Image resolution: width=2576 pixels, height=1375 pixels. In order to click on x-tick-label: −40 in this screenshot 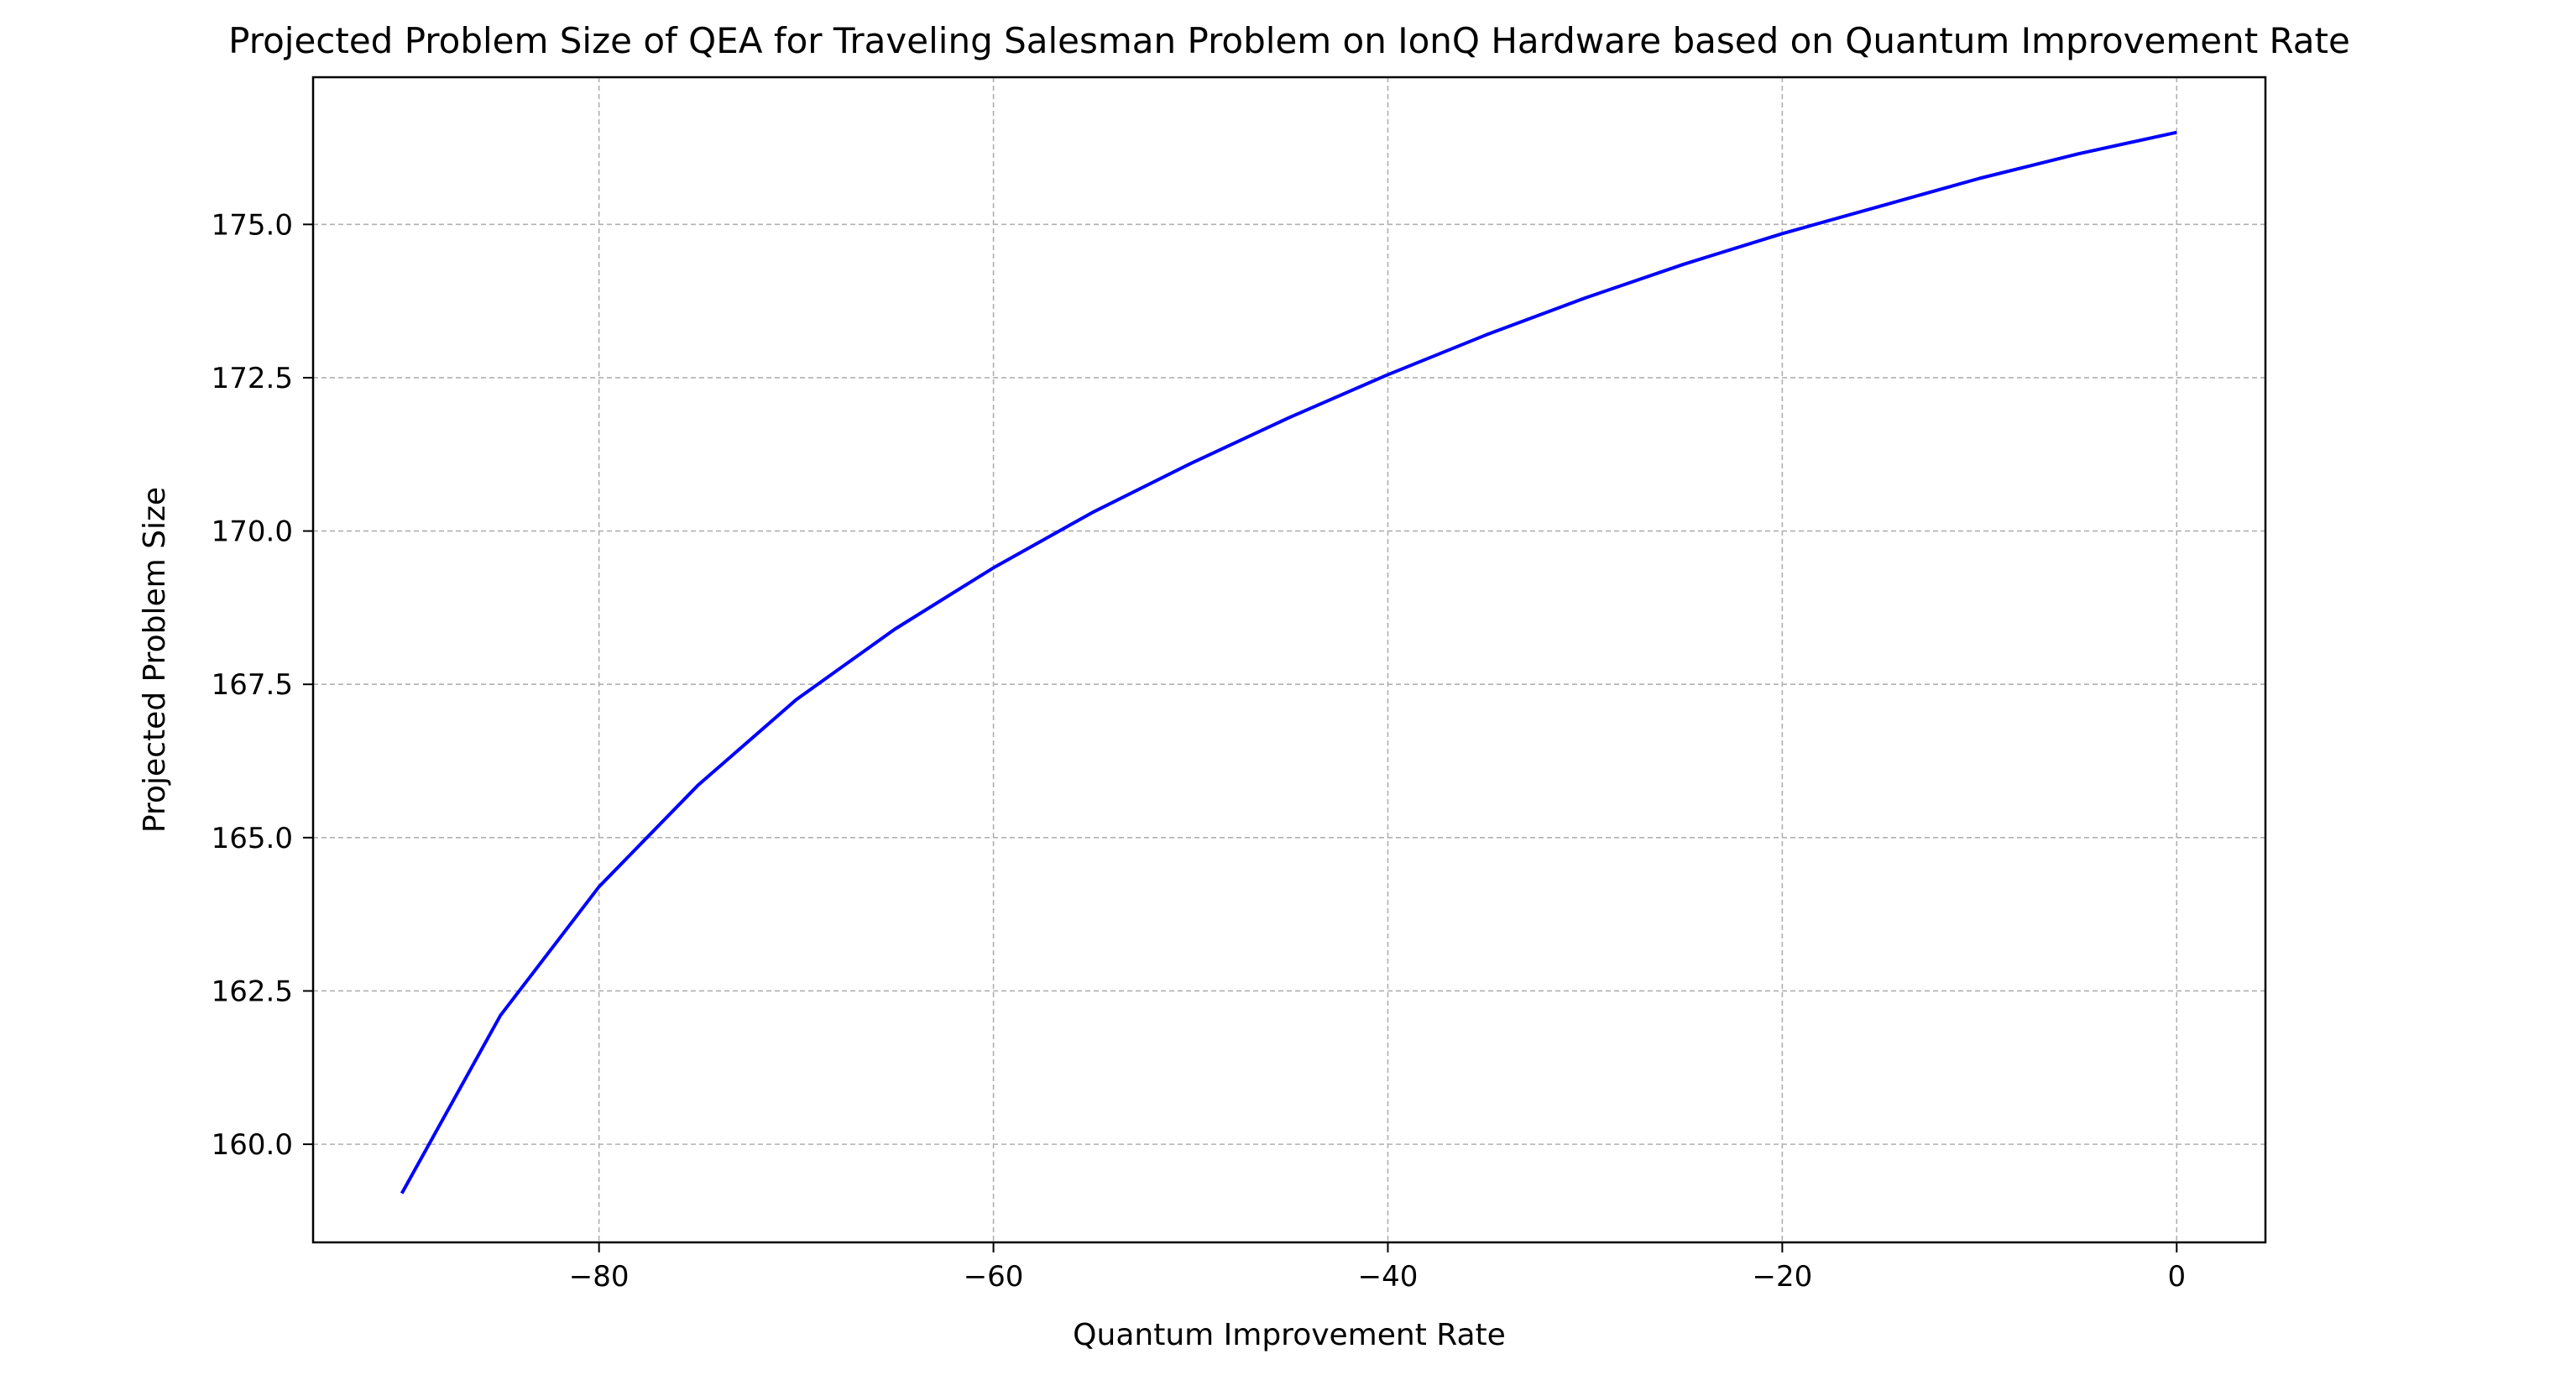, I will do `click(1388, 1277)`.